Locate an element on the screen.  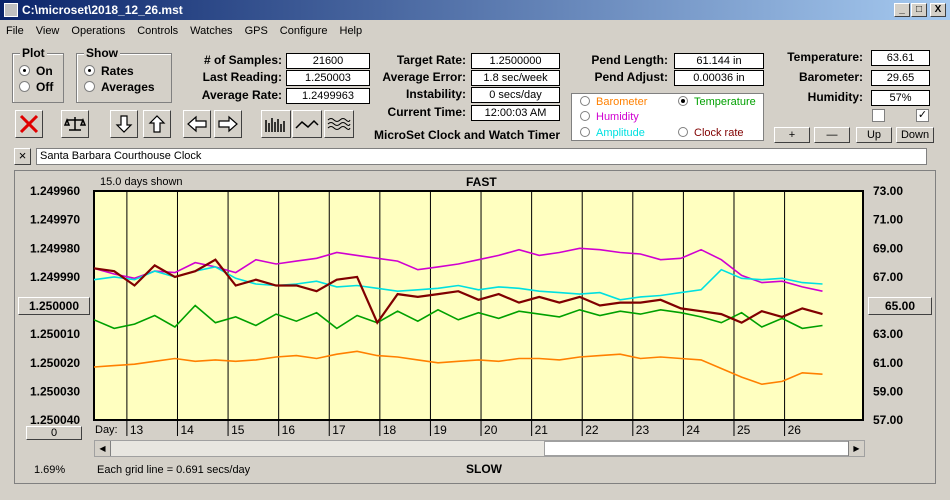
scroll-right-icon: ▶ is located at coordinates (856, 448).